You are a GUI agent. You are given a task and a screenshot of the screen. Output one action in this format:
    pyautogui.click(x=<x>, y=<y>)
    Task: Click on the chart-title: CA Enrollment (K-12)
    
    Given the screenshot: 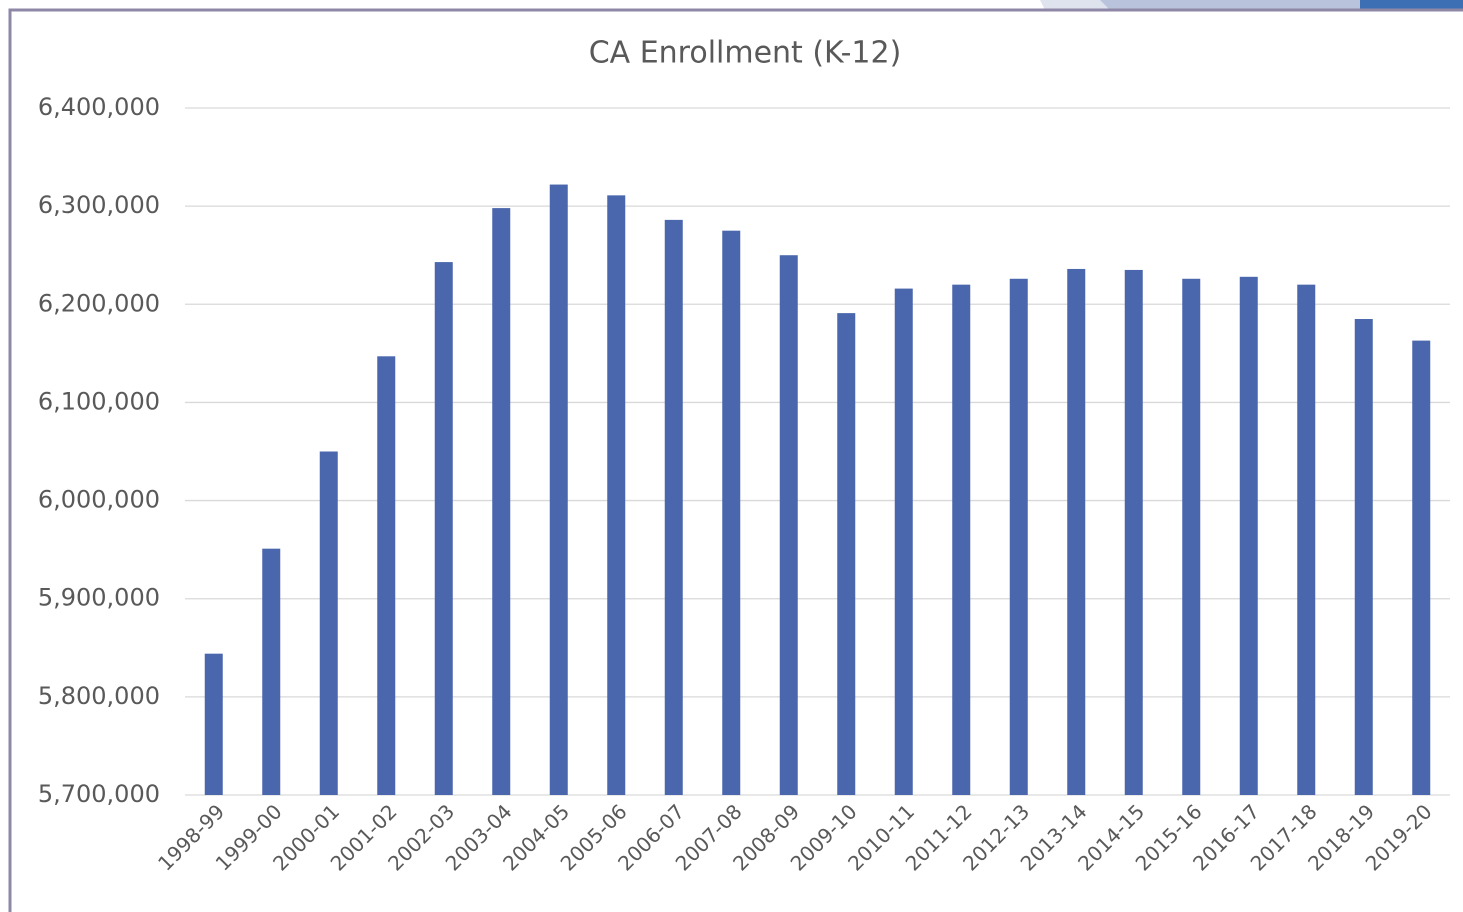 What is the action you would take?
    pyautogui.click(x=745, y=53)
    